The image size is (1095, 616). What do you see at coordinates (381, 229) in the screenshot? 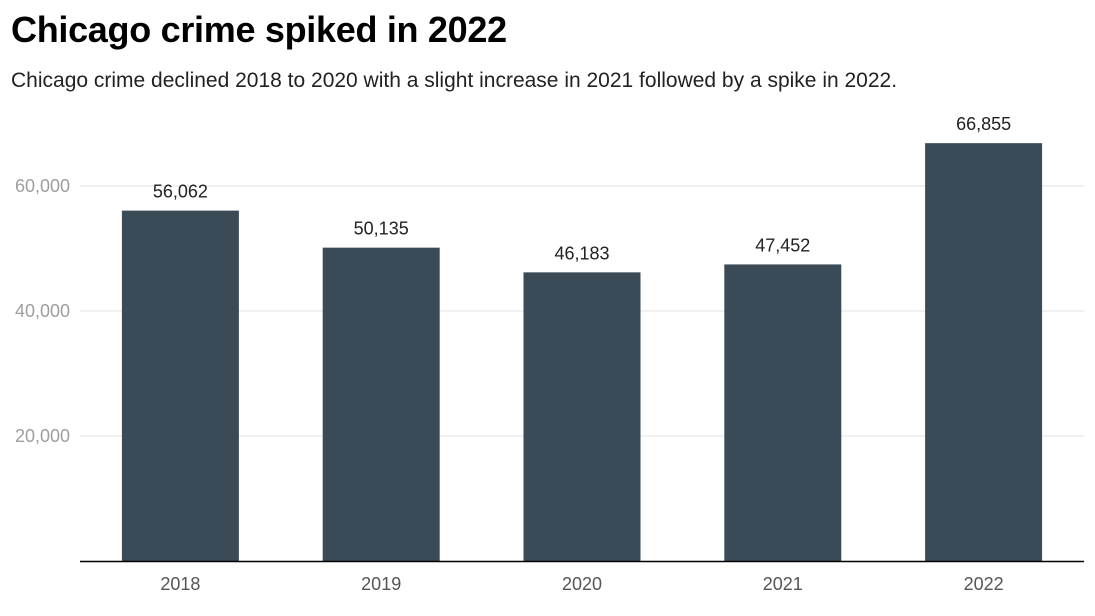
I see `data-label-2019: 50,135` at bounding box center [381, 229].